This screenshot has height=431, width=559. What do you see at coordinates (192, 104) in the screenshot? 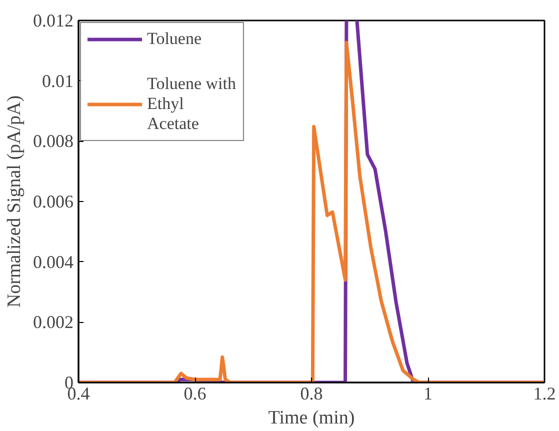
I see `legend-label: Toluene with Ethyl Acetate` at bounding box center [192, 104].